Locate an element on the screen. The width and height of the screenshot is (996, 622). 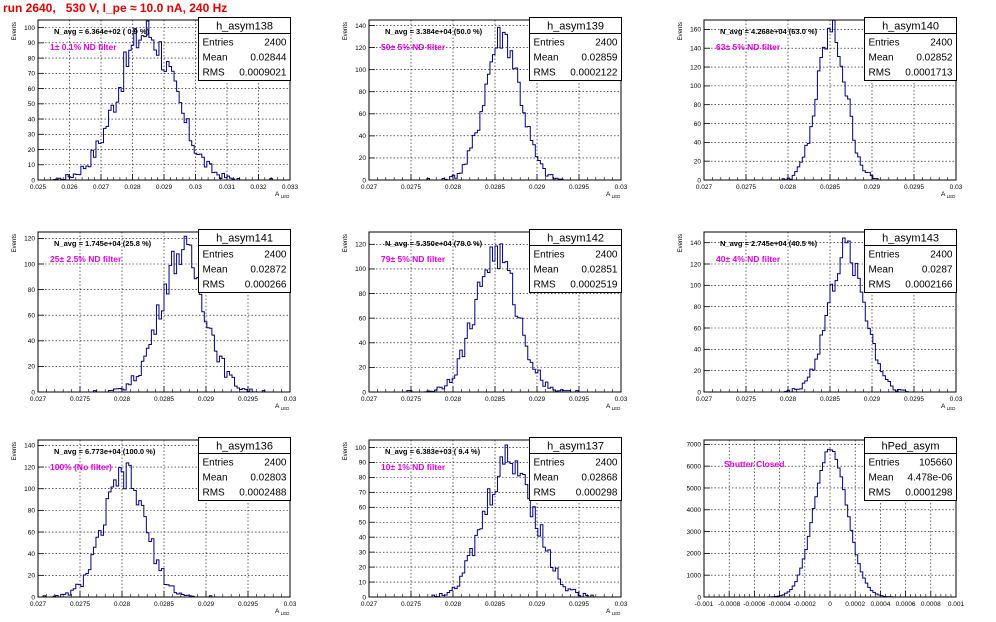
x-tick-label: 0.03 is located at coordinates (956, 187).